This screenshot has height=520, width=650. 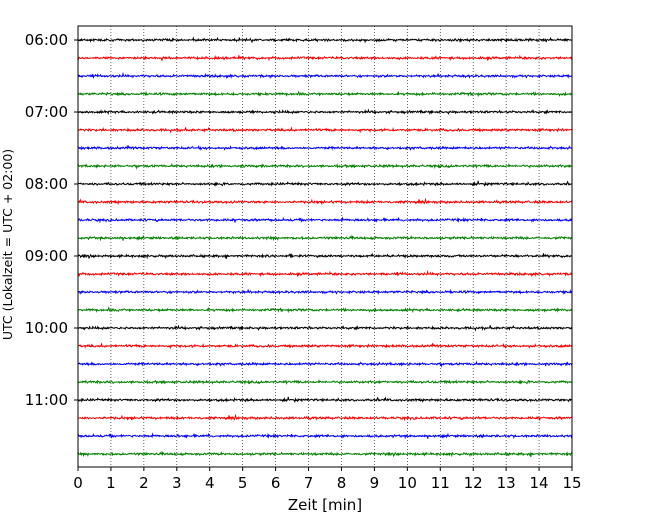 What do you see at coordinates (407, 483) in the screenshot?
I see `x-tick-label: 10` at bounding box center [407, 483].